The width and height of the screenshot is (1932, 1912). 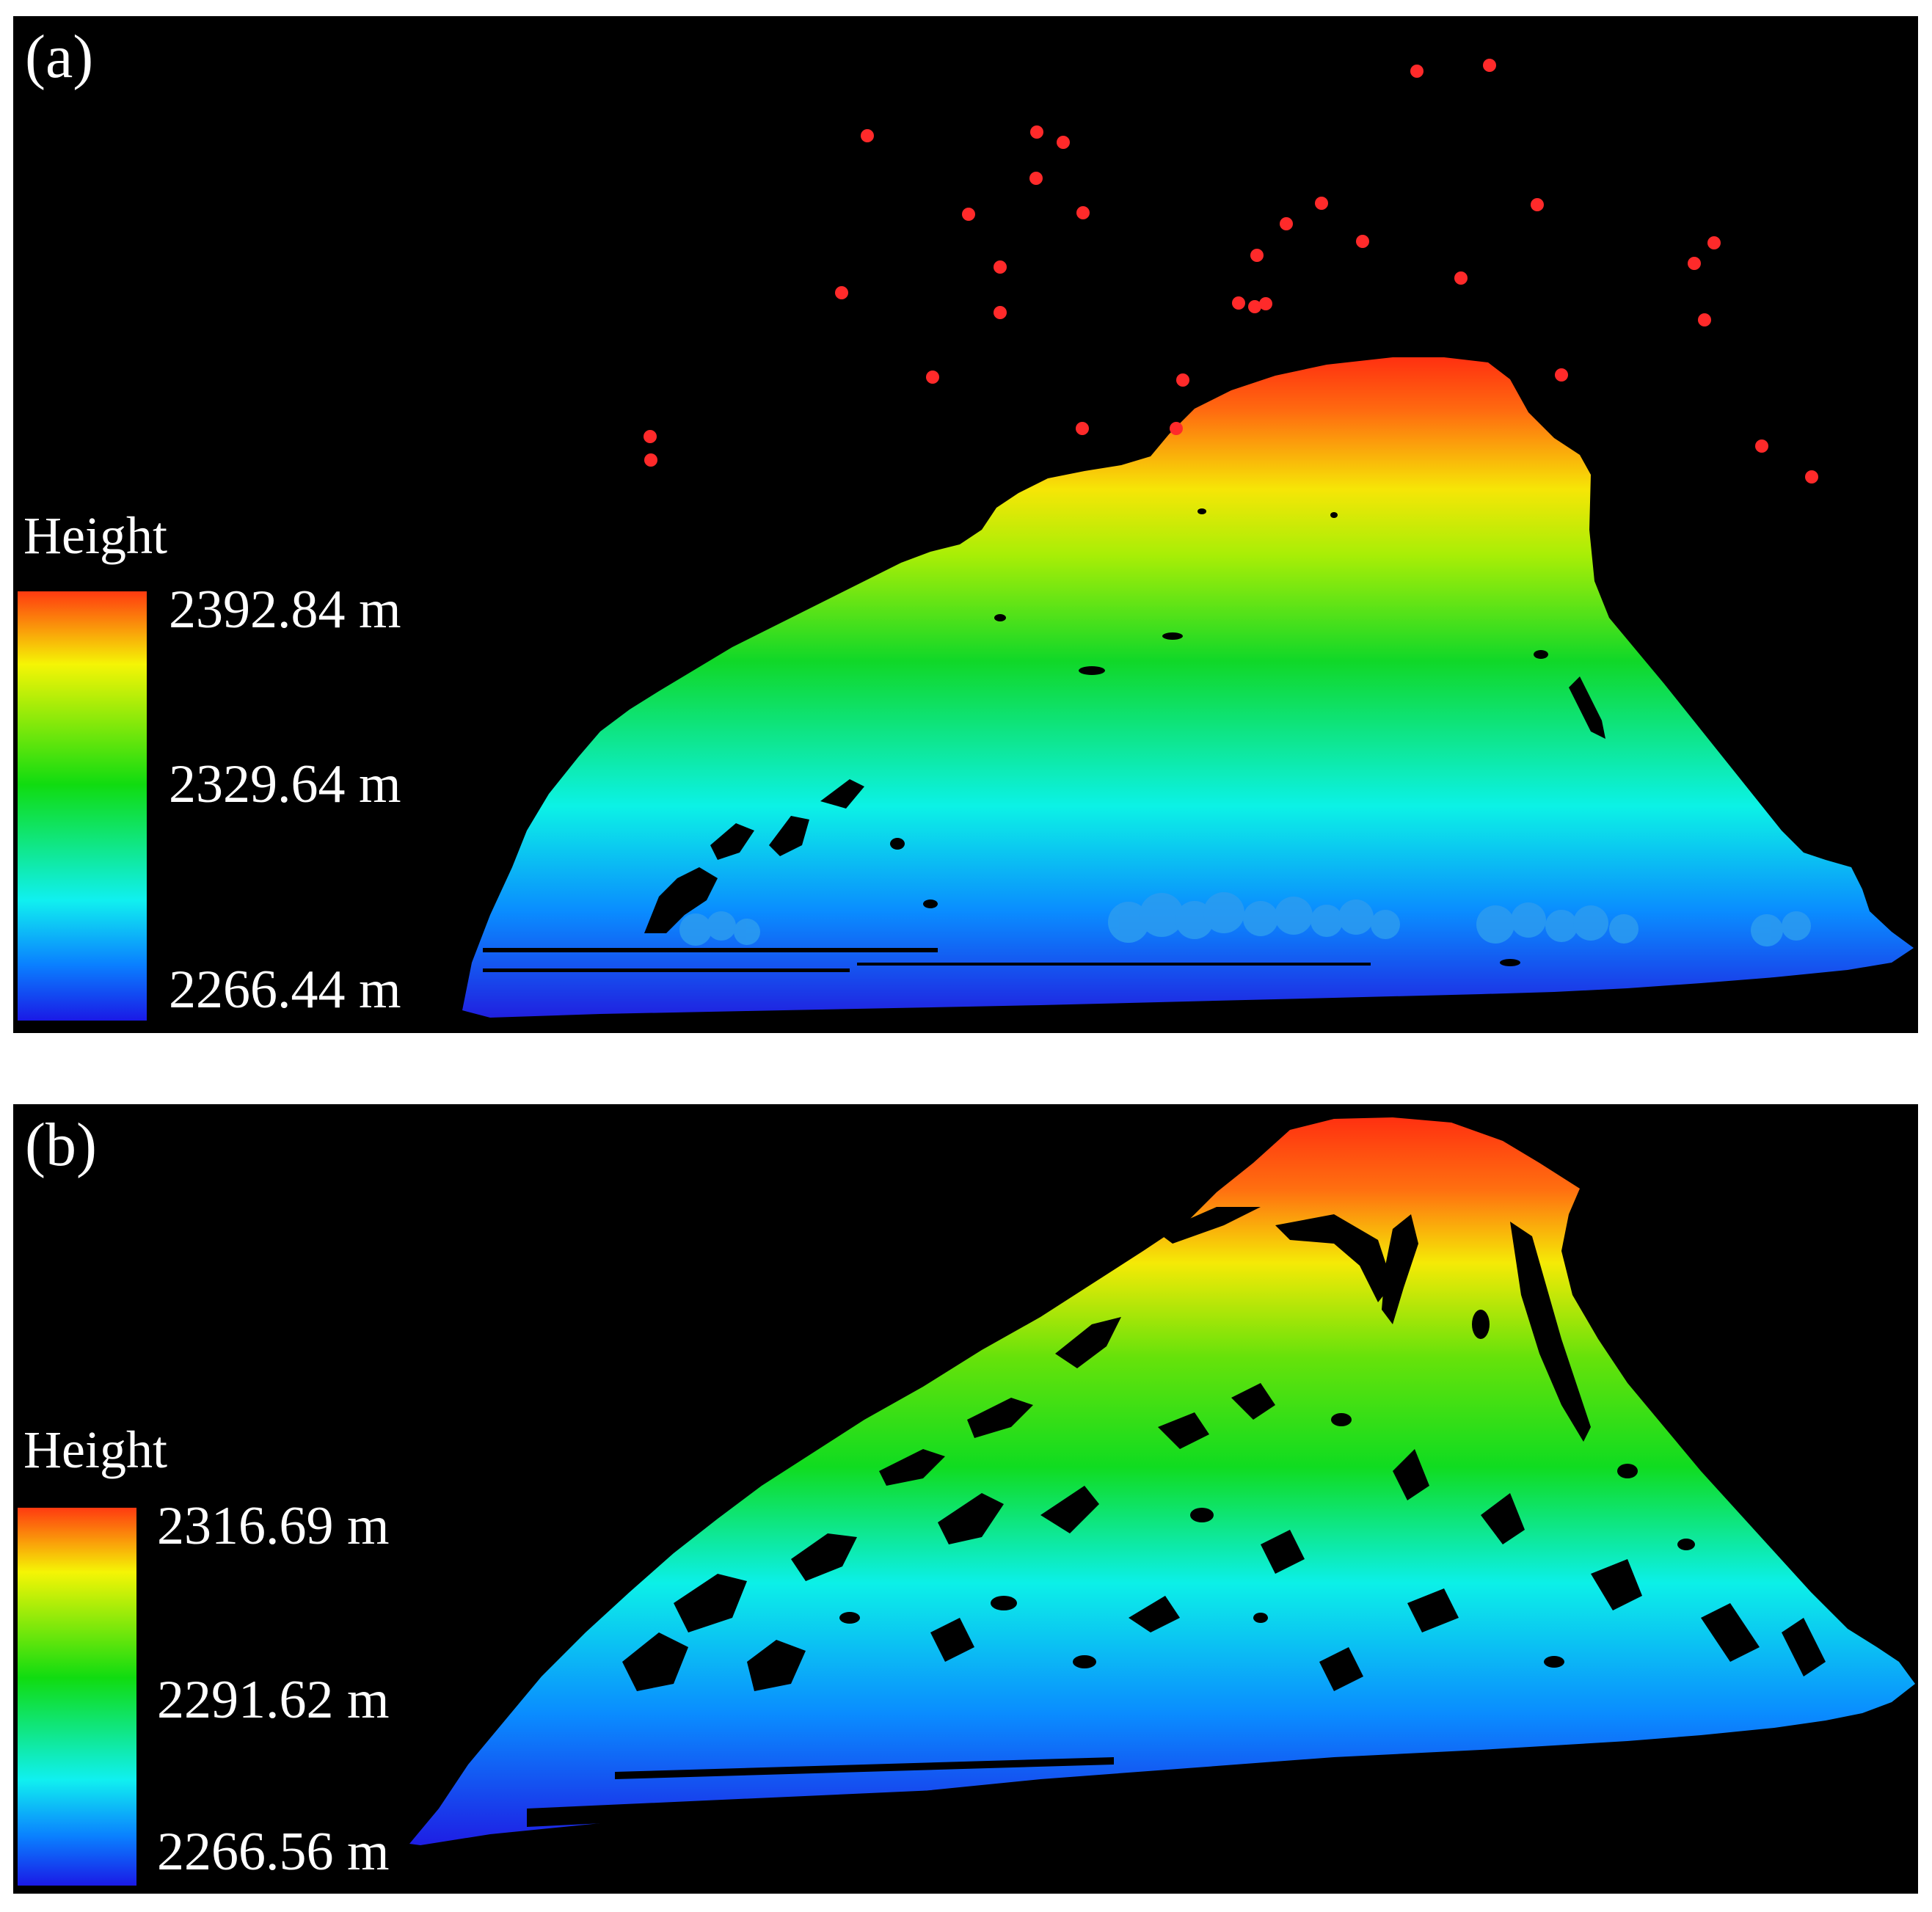 I want to click on legend-min-a: 2266.44 m, so click(x=285, y=990).